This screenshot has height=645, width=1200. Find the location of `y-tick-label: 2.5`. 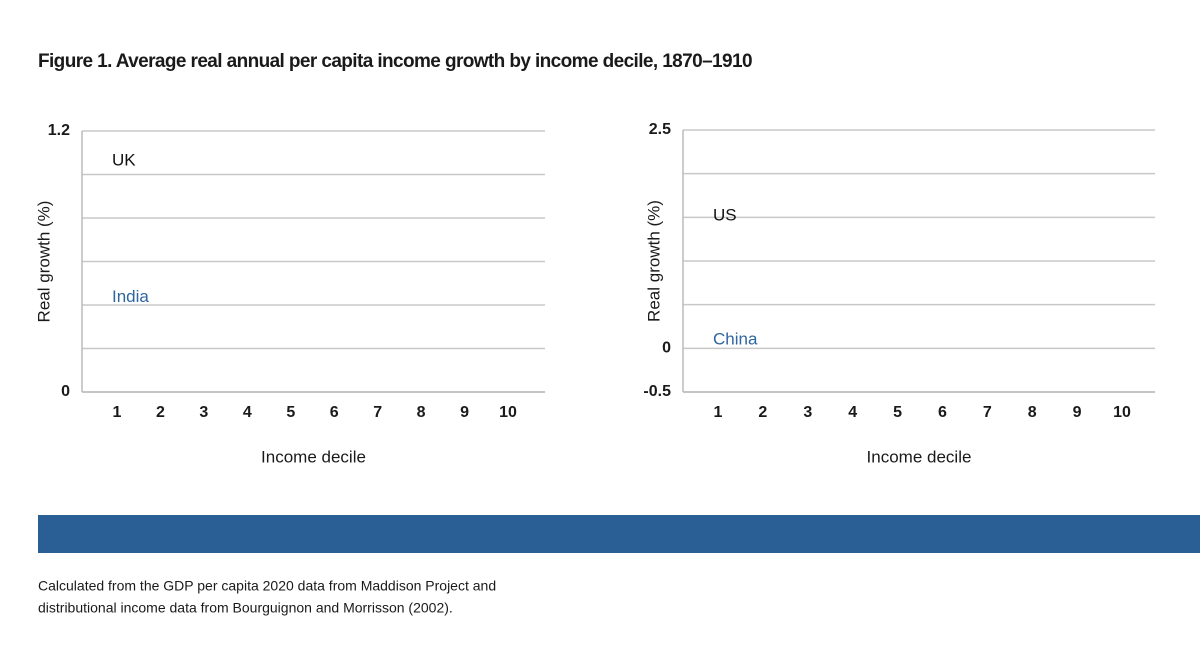

y-tick-label: 2.5 is located at coordinates (660, 129).